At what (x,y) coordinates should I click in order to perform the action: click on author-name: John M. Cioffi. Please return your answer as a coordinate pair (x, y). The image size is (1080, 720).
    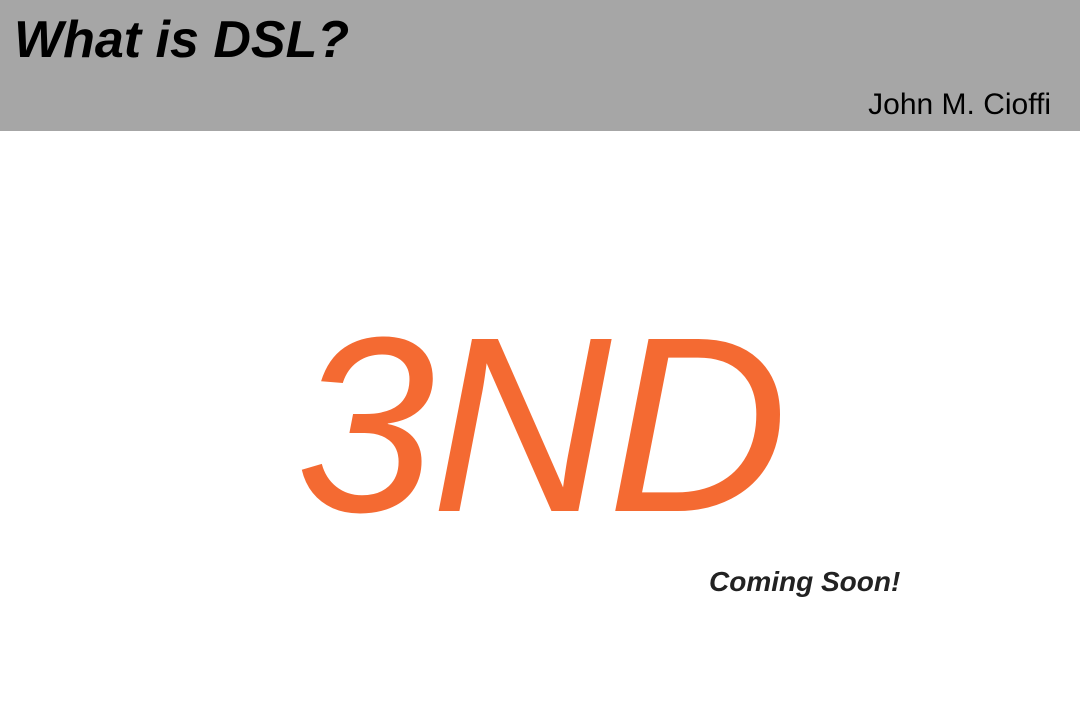
    Looking at the image, I should click on (959, 104).